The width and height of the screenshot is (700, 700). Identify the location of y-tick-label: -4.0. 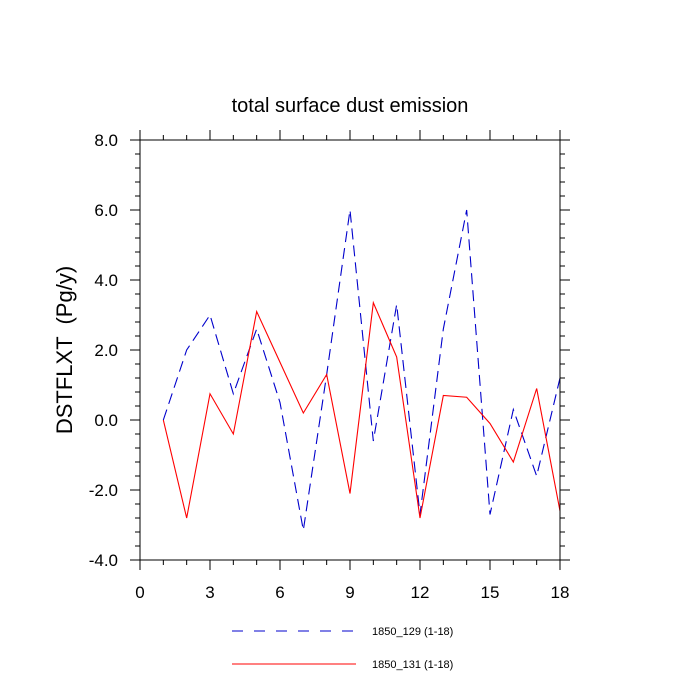
(103, 560).